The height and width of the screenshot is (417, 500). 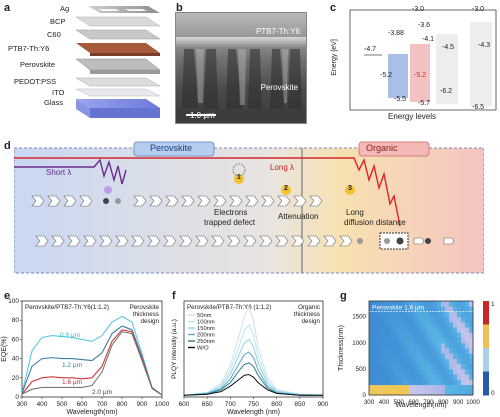 What do you see at coordinates (162, 404) in the screenshot?
I see `x-tick-label: 1000` at bounding box center [162, 404].